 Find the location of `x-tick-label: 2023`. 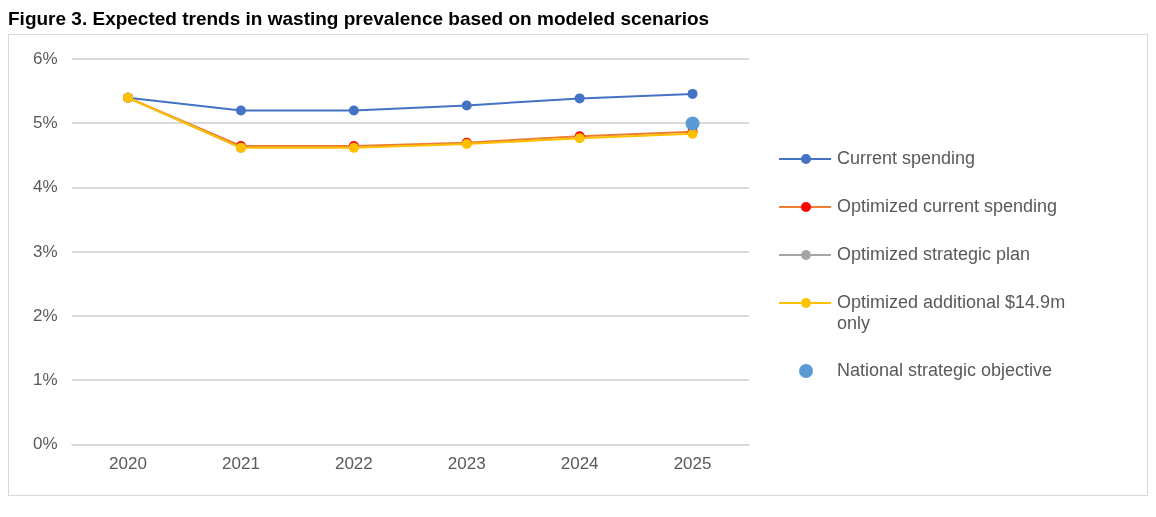

x-tick-label: 2023 is located at coordinates (466, 464).